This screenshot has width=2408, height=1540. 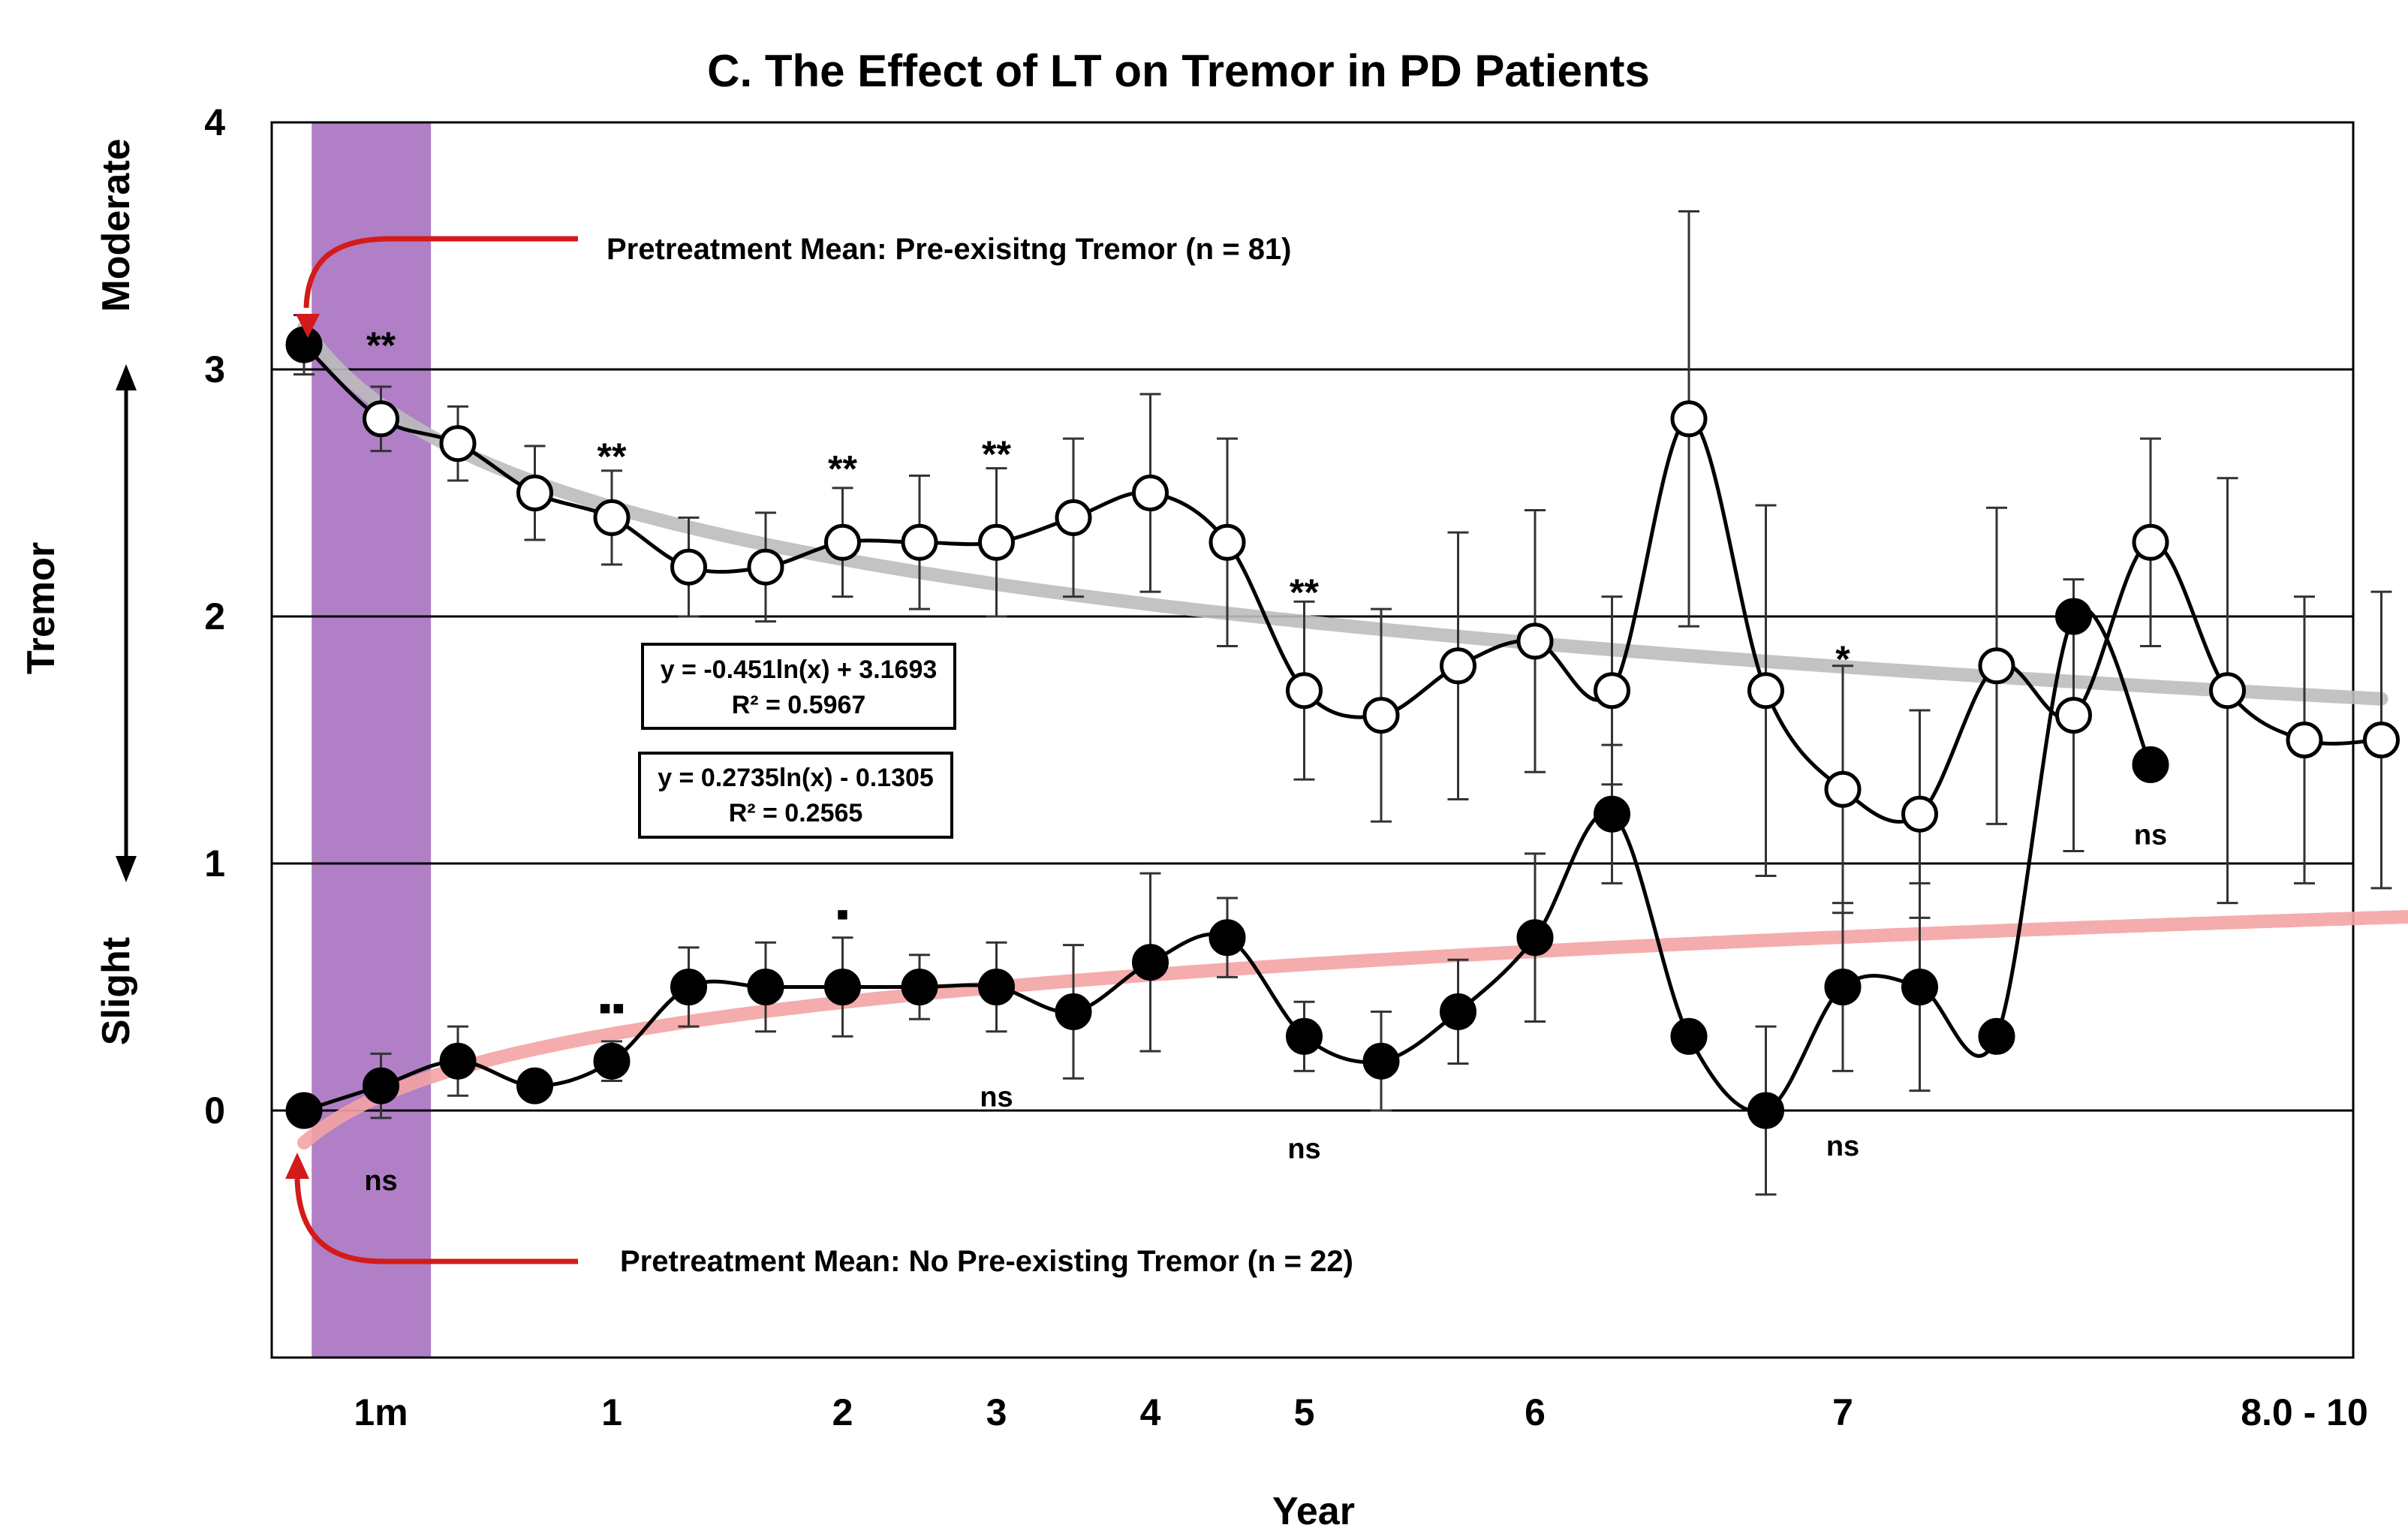 What do you see at coordinates (1313, 1511) in the screenshot?
I see `x-axis-label: Year` at bounding box center [1313, 1511].